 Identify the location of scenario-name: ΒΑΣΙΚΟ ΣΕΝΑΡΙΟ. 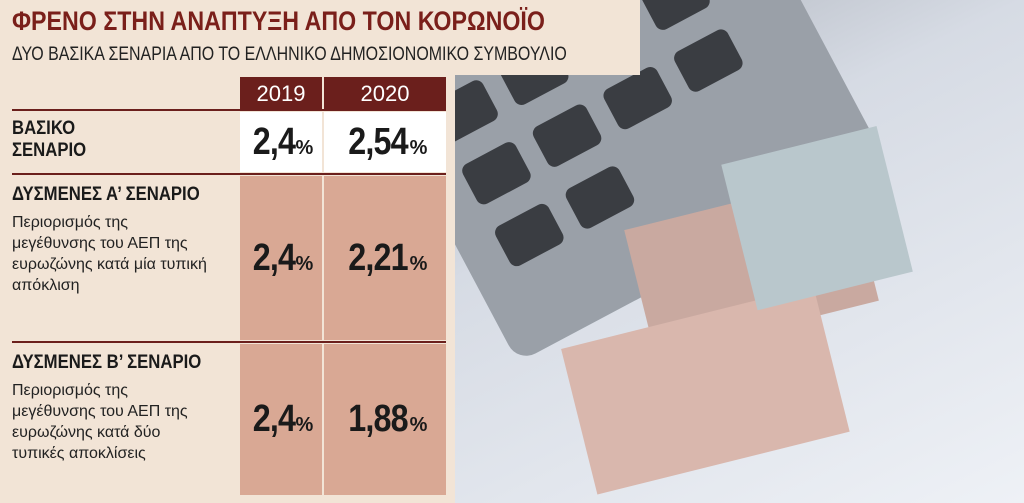
(49, 139).